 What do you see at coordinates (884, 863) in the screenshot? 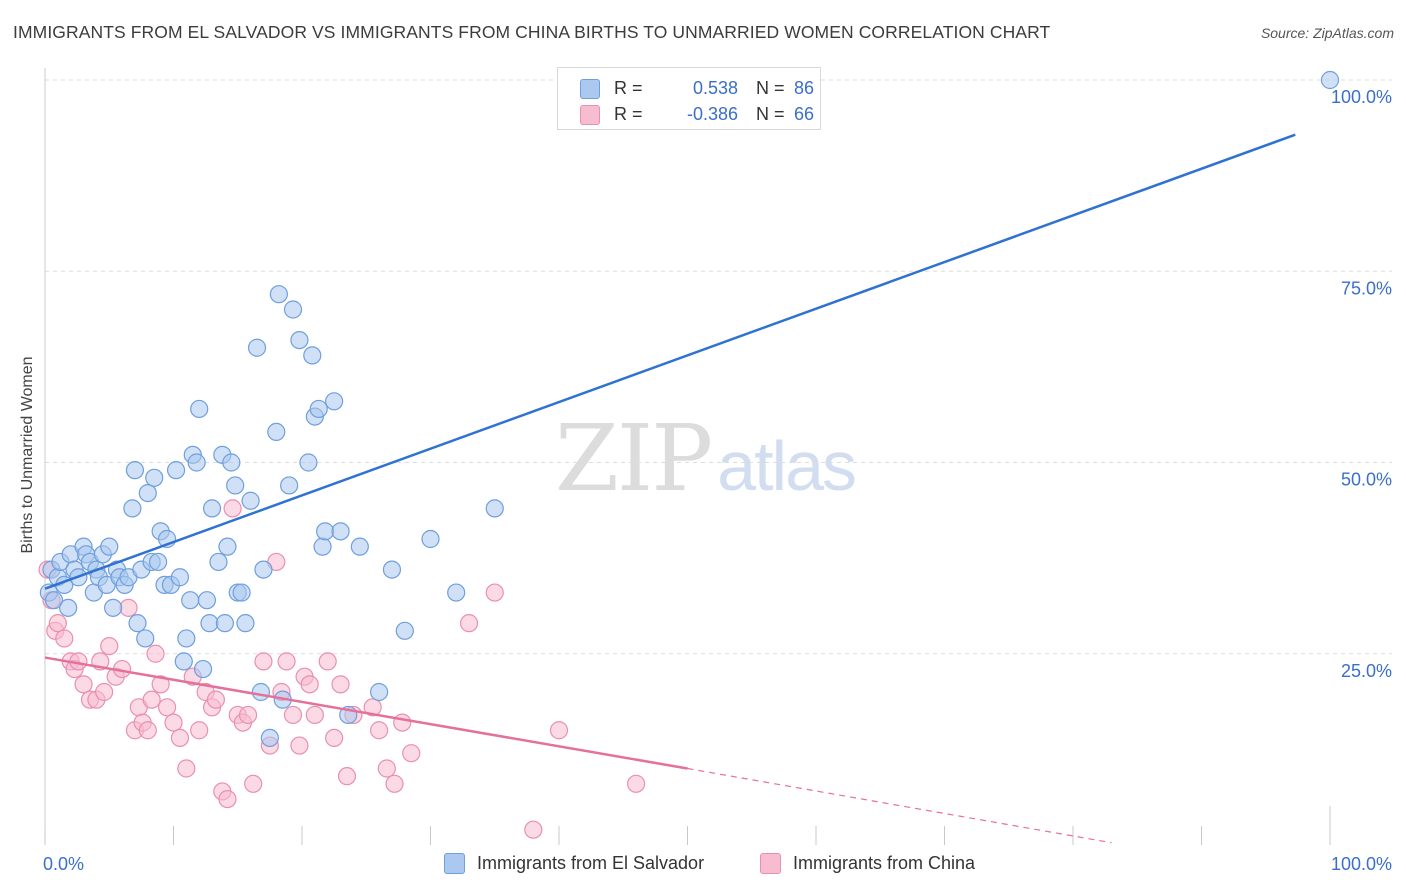
I see `legend-label: Immigrants from China` at bounding box center [884, 863].